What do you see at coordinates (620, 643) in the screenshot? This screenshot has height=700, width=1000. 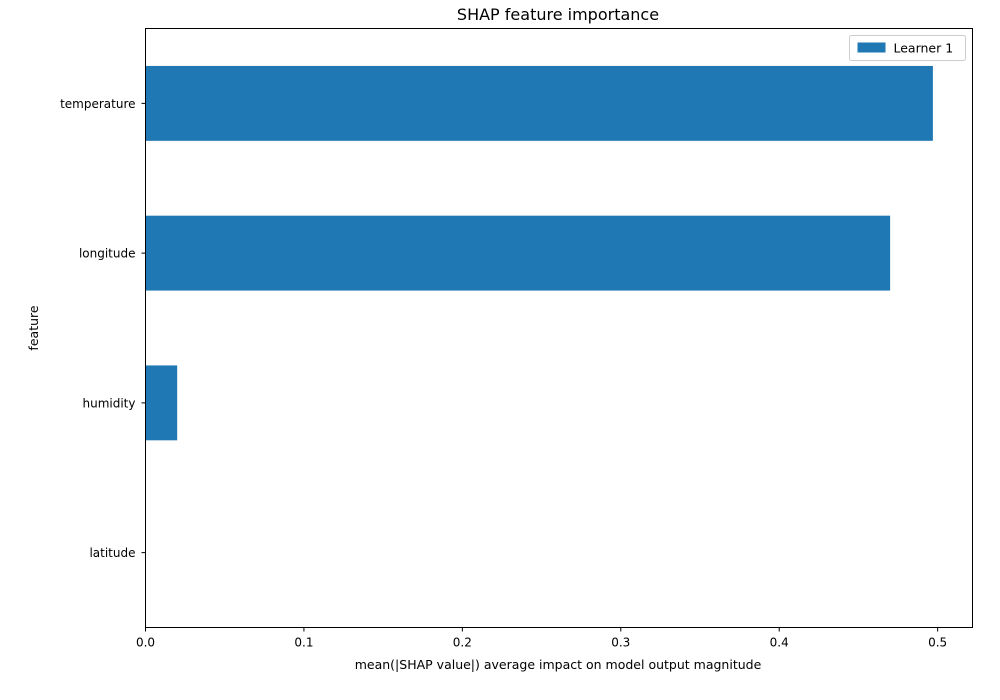 I see `x-tick-label: 0.3` at bounding box center [620, 643].